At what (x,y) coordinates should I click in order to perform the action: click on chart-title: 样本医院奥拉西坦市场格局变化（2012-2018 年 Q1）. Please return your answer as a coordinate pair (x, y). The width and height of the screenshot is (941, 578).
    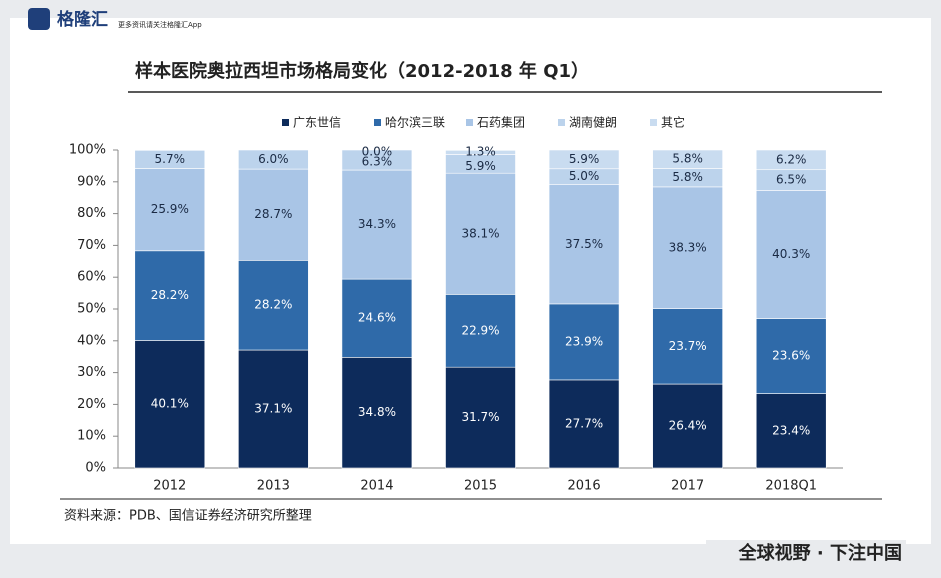
    Looking at the image, I should click on (362, 71).